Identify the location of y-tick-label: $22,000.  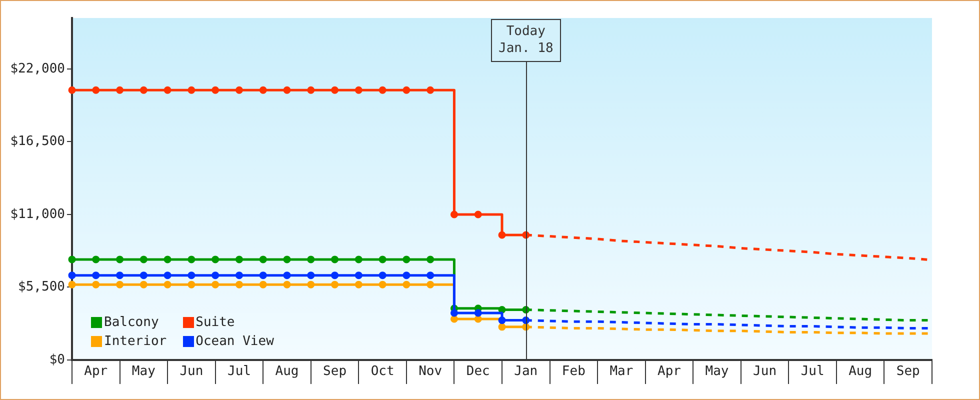
(37, 68).